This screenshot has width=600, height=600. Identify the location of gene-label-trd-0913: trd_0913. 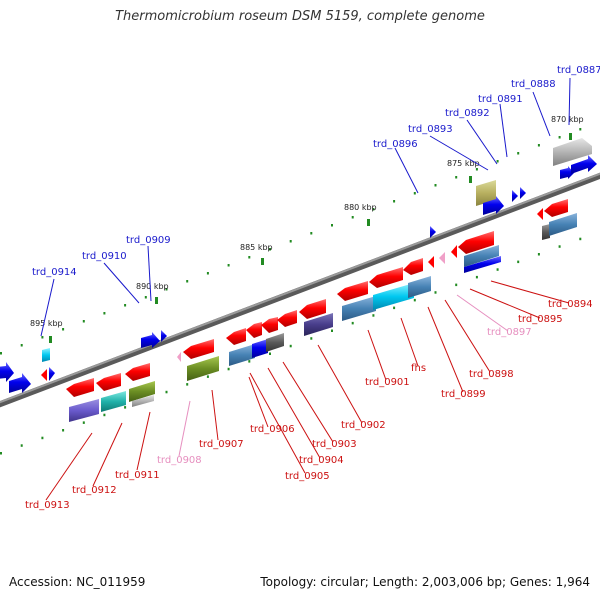
(47, 505).